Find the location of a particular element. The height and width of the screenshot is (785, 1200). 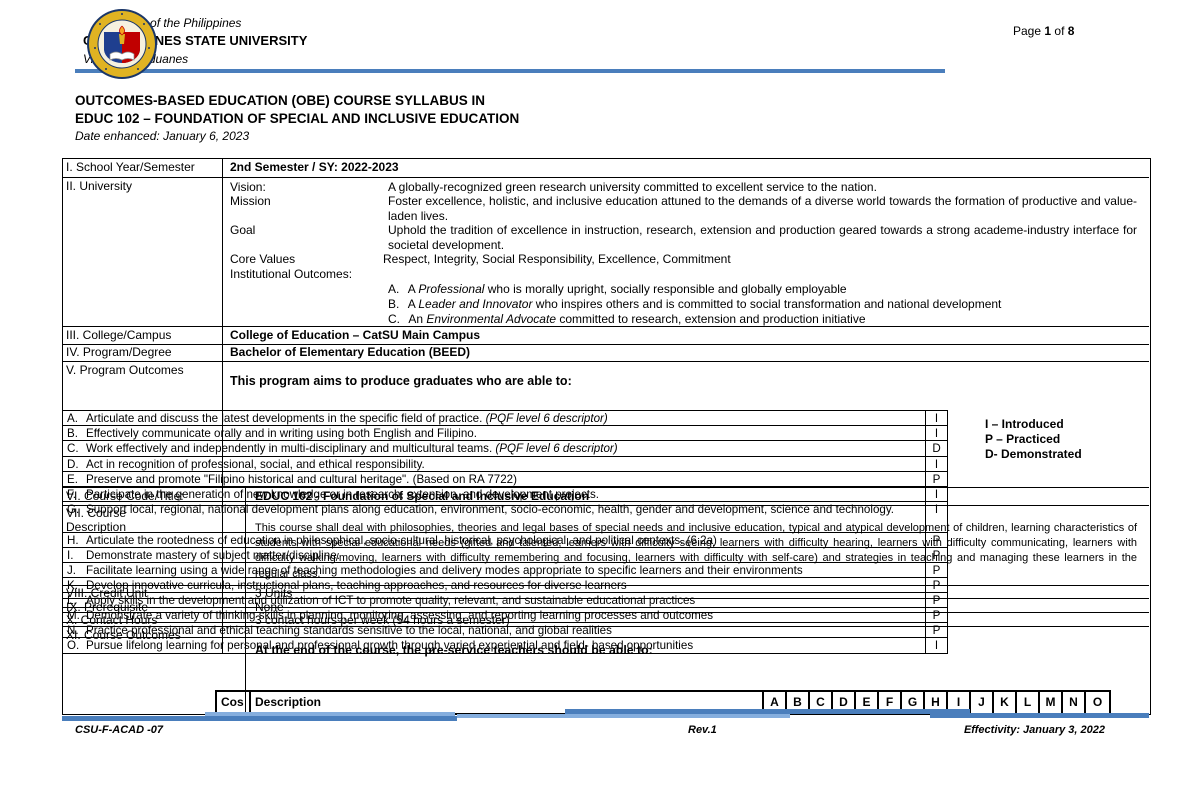

level-cell: D is located at coordinates (936, 448).